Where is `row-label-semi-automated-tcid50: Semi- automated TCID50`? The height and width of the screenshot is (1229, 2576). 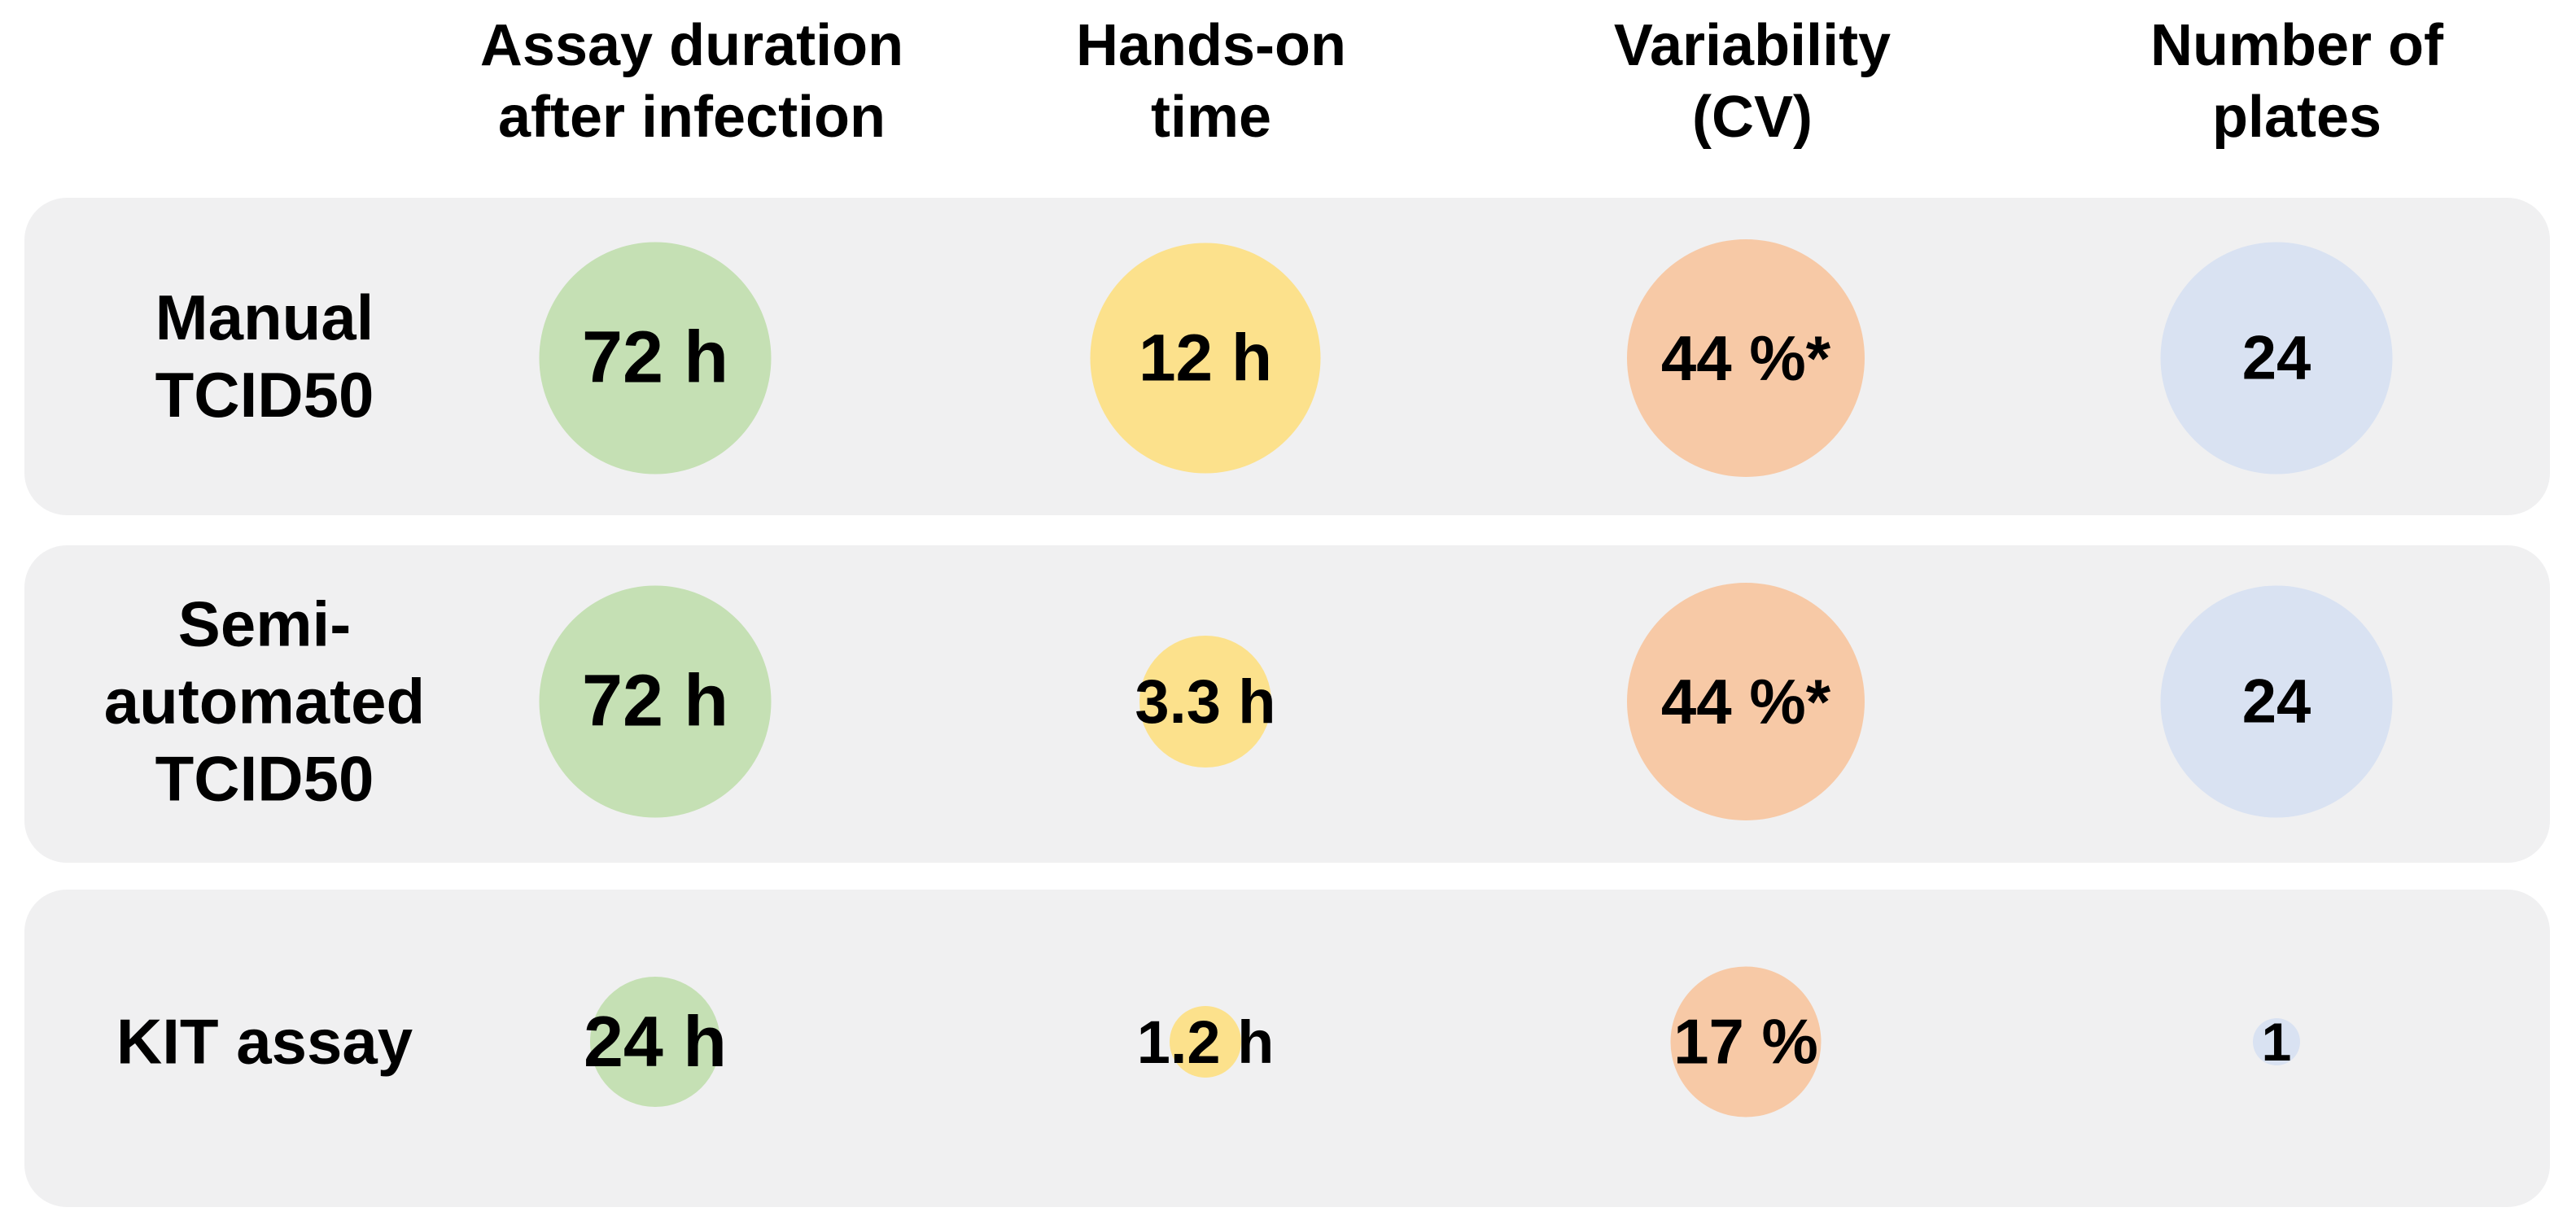
row-label-semi-automated-tcid50: Semi- automated TCID50 is located at coordinates (264, 701).